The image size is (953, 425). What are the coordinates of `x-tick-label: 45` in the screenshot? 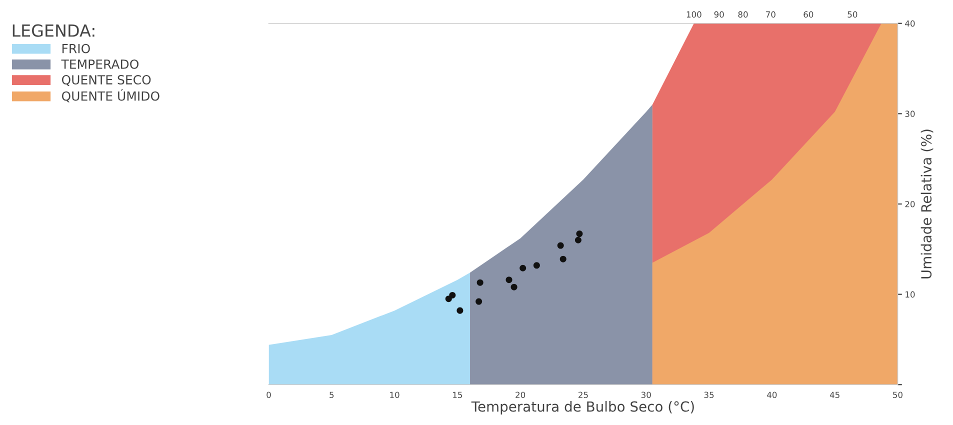 It's located at (835, 395).